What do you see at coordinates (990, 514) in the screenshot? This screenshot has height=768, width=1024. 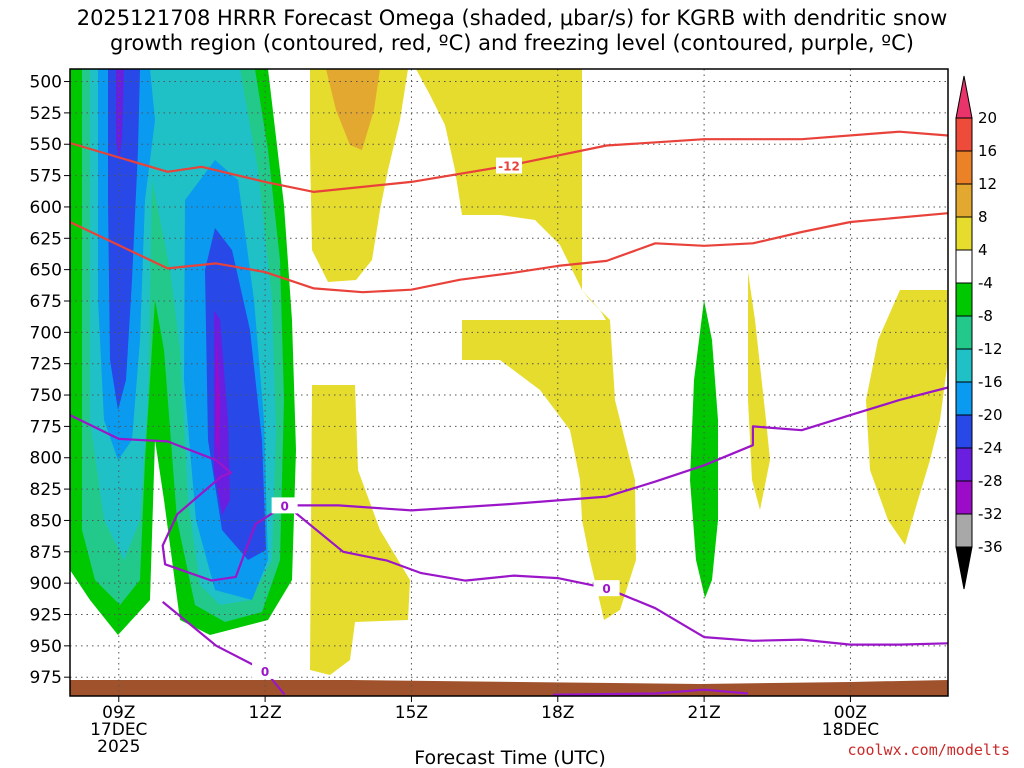 I see `colorbar-label: -32` at bounding box center [990, 514].